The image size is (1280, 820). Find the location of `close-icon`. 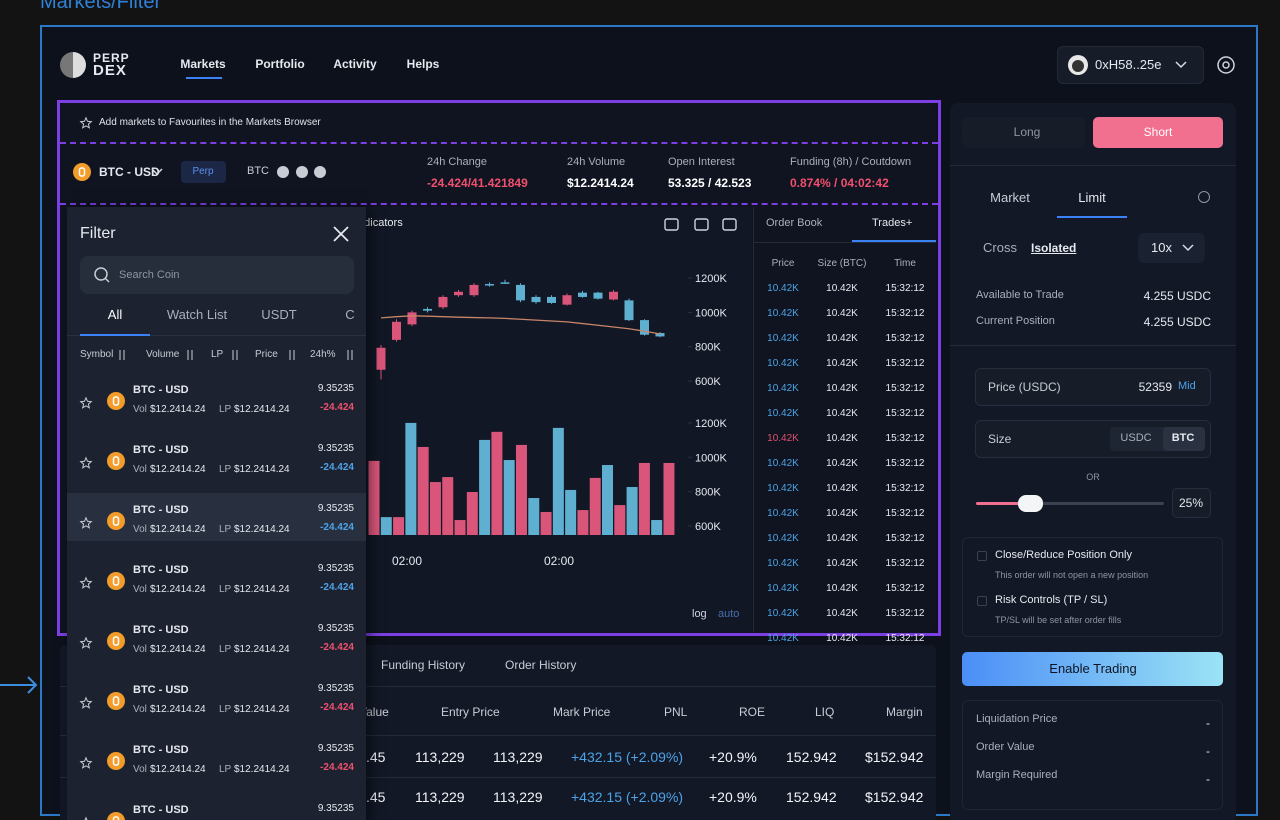

close-icon is located at coordinates (341, 234).